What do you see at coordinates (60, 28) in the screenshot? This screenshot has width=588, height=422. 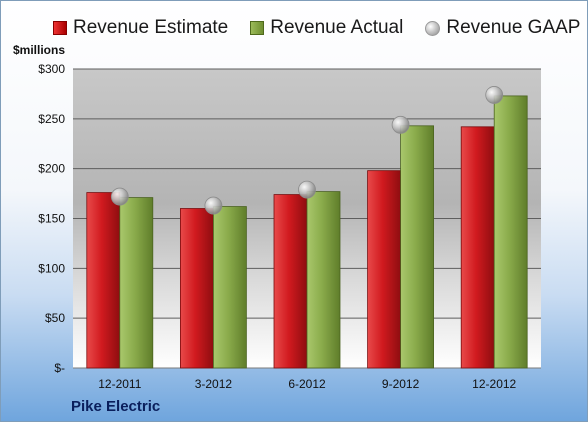 I see `legend-swatch-estimate` at bounding box center [60, 28].